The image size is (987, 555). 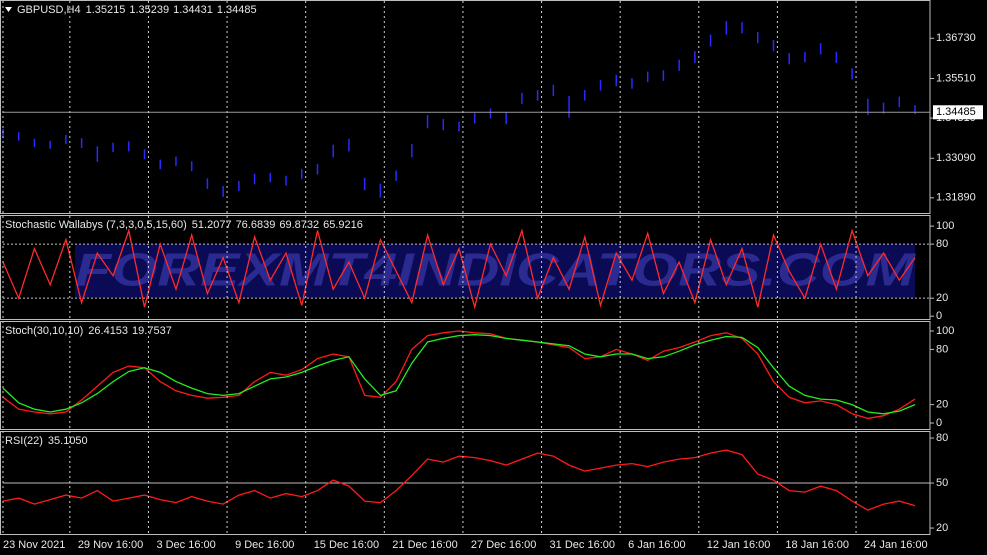 I want to click on x-tick-label: 24 Jan 16:00, so click(x=896, y=545).